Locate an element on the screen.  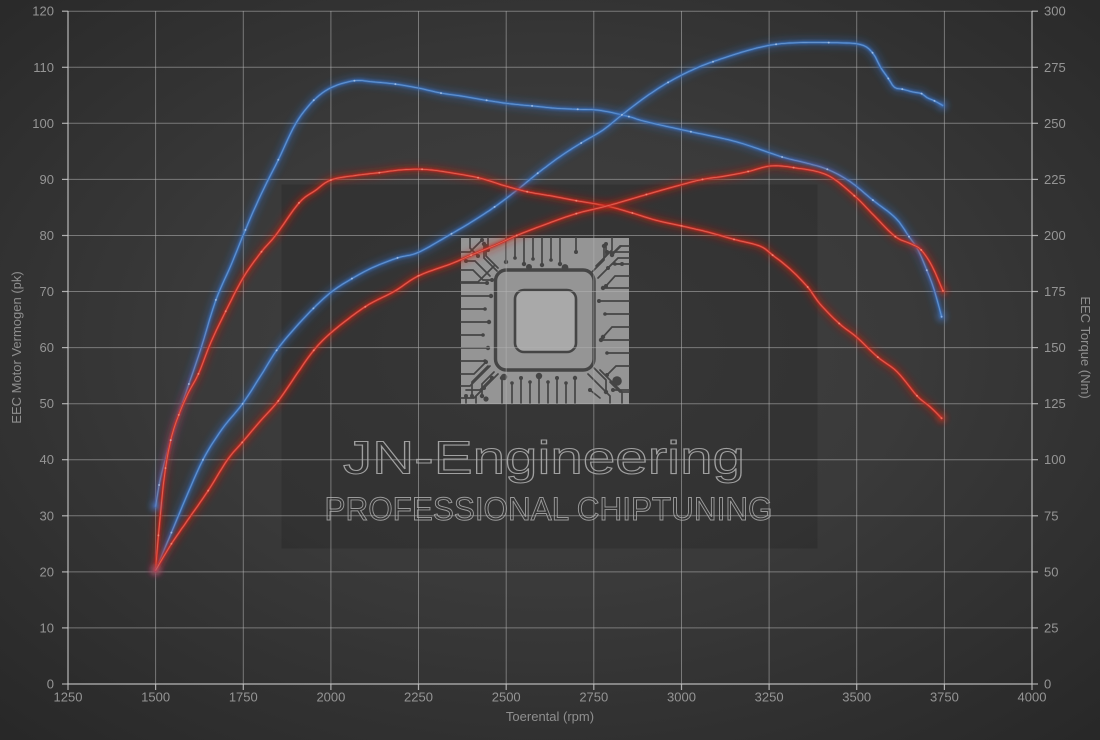
svg-text: 3750 is located at coordinates (944, 697).